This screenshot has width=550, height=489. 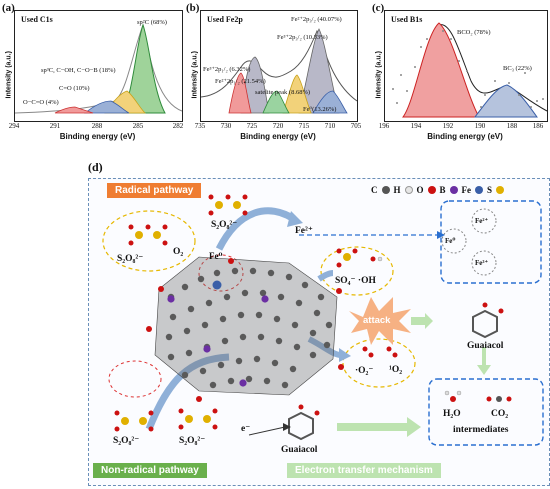 What do you see at coordinates (193, 8) in the screenshot?
I see `panel-b-label: (b)` at bounding box center [193, 8].